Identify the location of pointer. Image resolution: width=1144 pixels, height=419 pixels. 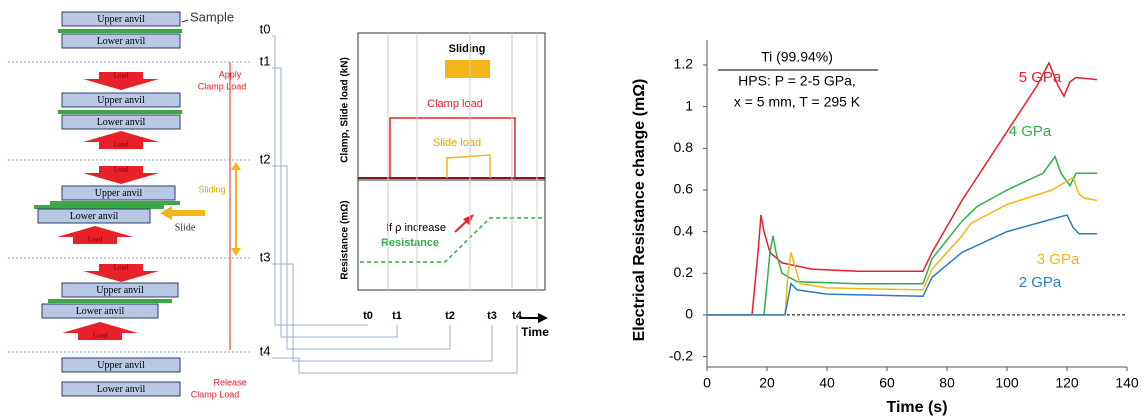
(185, 21).